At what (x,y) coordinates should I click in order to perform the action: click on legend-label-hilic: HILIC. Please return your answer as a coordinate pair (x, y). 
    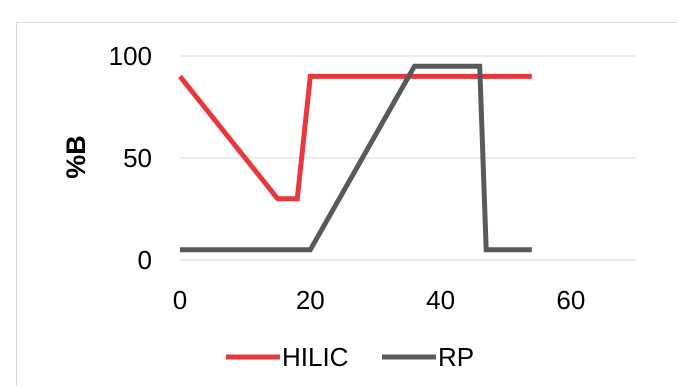
    Looking at the image, I should click on (315, 357).